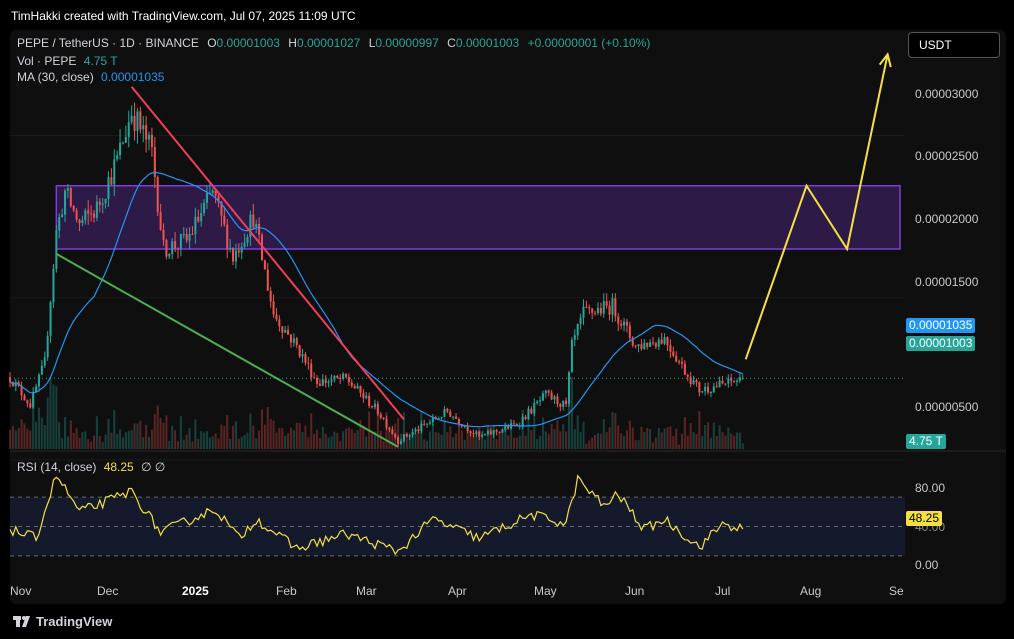  Describe the element at coordinates (954, 45) in the screenshot. I see `currency-button: USDT` at that location.